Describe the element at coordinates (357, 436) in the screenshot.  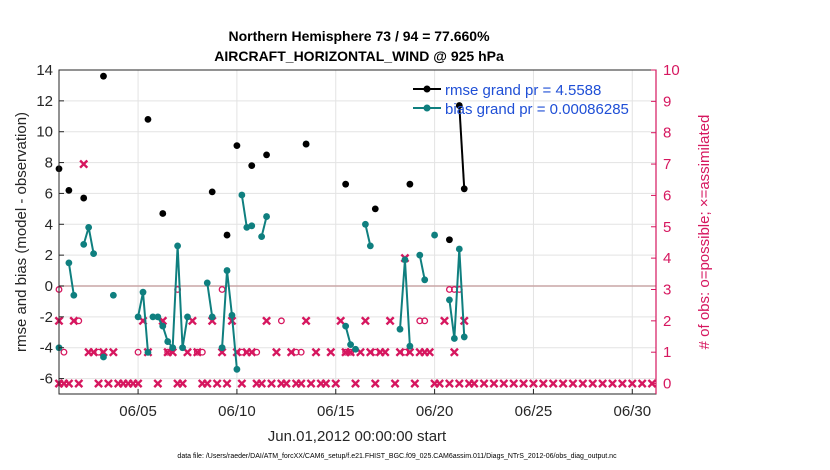
I see `x-axis-label: Jun.01,2012 00:00:00 start` at that location.